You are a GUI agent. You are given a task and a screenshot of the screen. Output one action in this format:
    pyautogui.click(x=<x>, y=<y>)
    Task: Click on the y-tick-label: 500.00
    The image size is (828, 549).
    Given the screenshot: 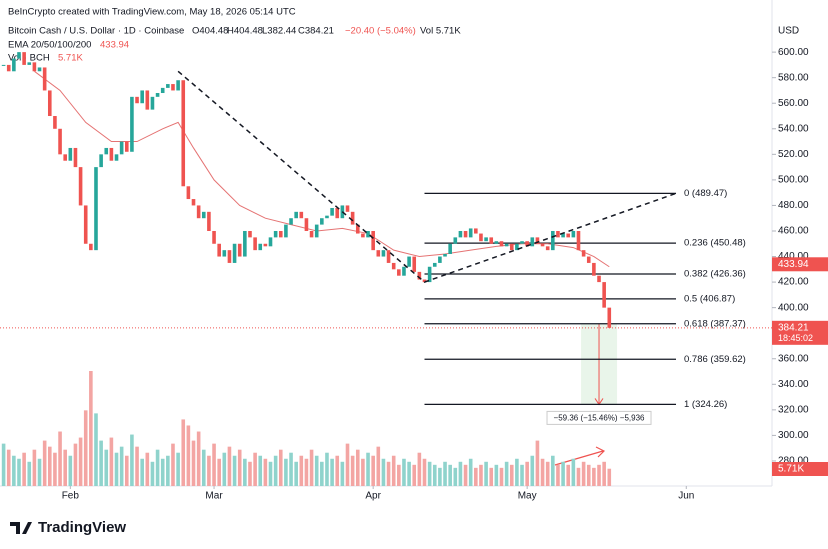 What is the action you would take?
    pyautogui.click(x=793, y=180)
    